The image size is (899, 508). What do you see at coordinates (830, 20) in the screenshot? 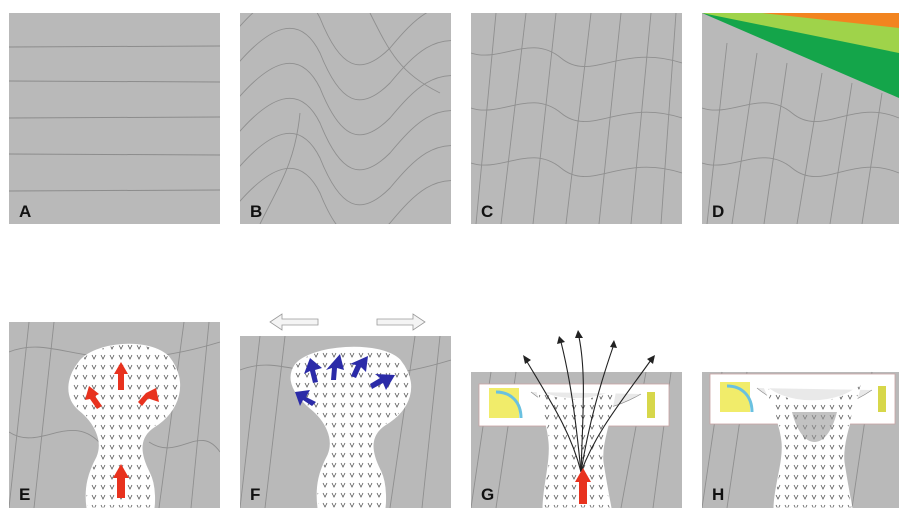
I see `layer-orange` at bounding box center [830, 20].